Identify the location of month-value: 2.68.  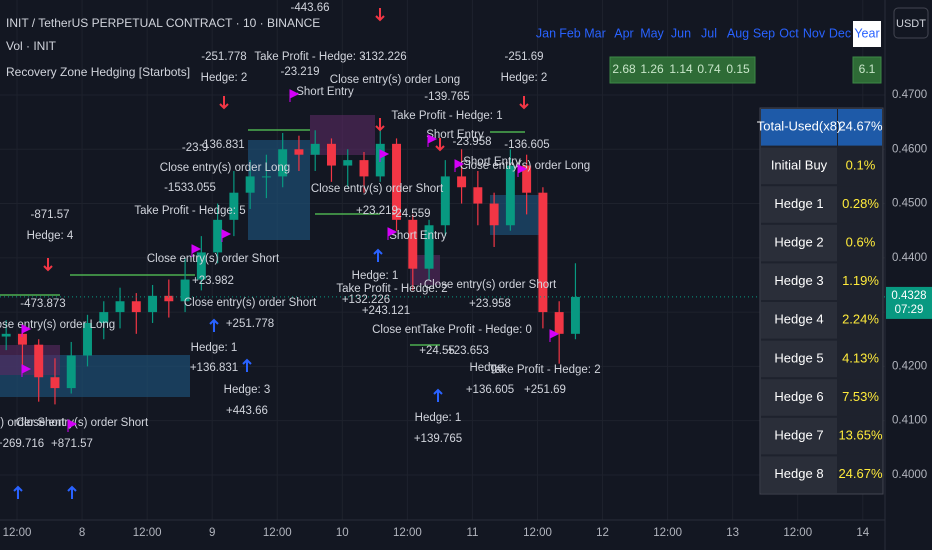
(624, 69).